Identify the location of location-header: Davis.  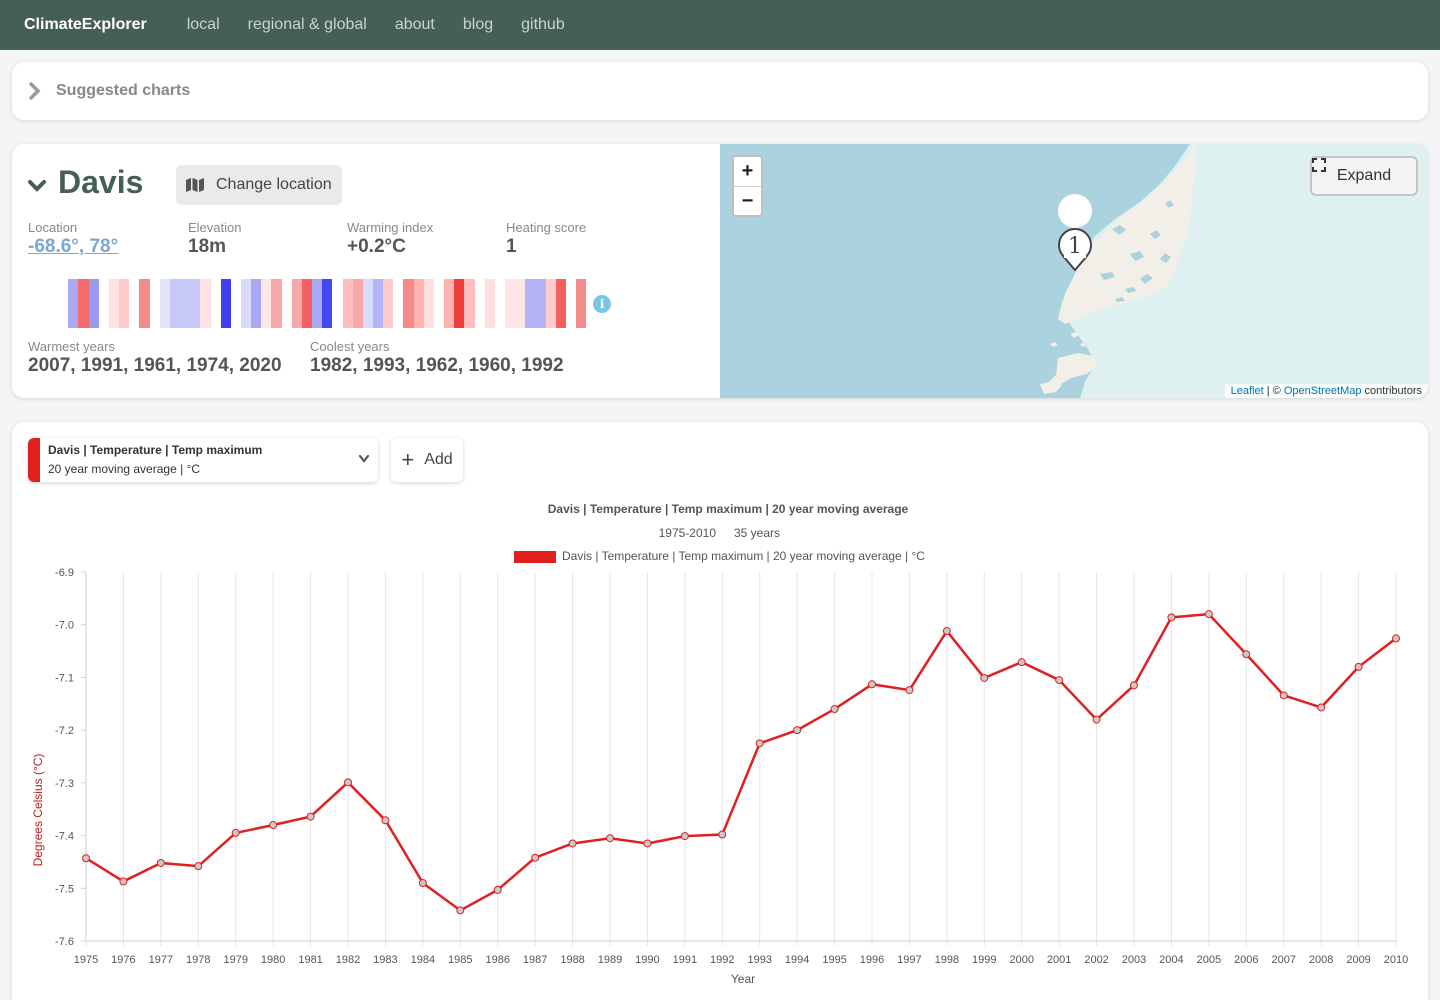
(84, 182).